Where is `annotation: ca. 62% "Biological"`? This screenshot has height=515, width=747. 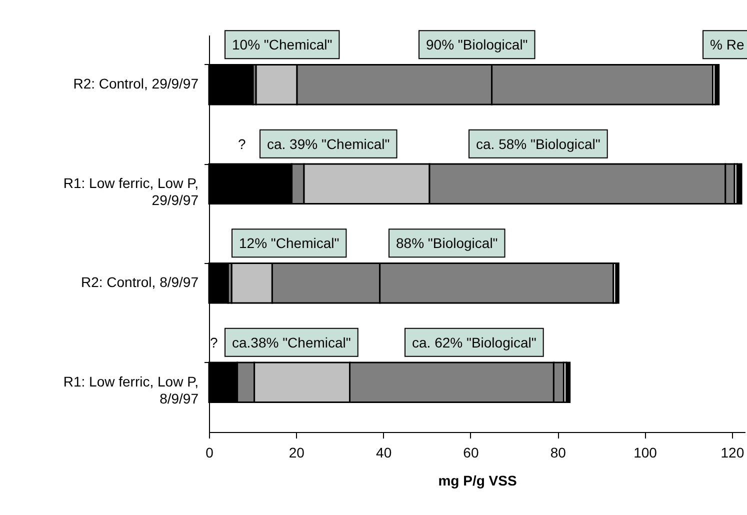 annotation: ca. 62% "Biological" is located at coordinates (474, 342).